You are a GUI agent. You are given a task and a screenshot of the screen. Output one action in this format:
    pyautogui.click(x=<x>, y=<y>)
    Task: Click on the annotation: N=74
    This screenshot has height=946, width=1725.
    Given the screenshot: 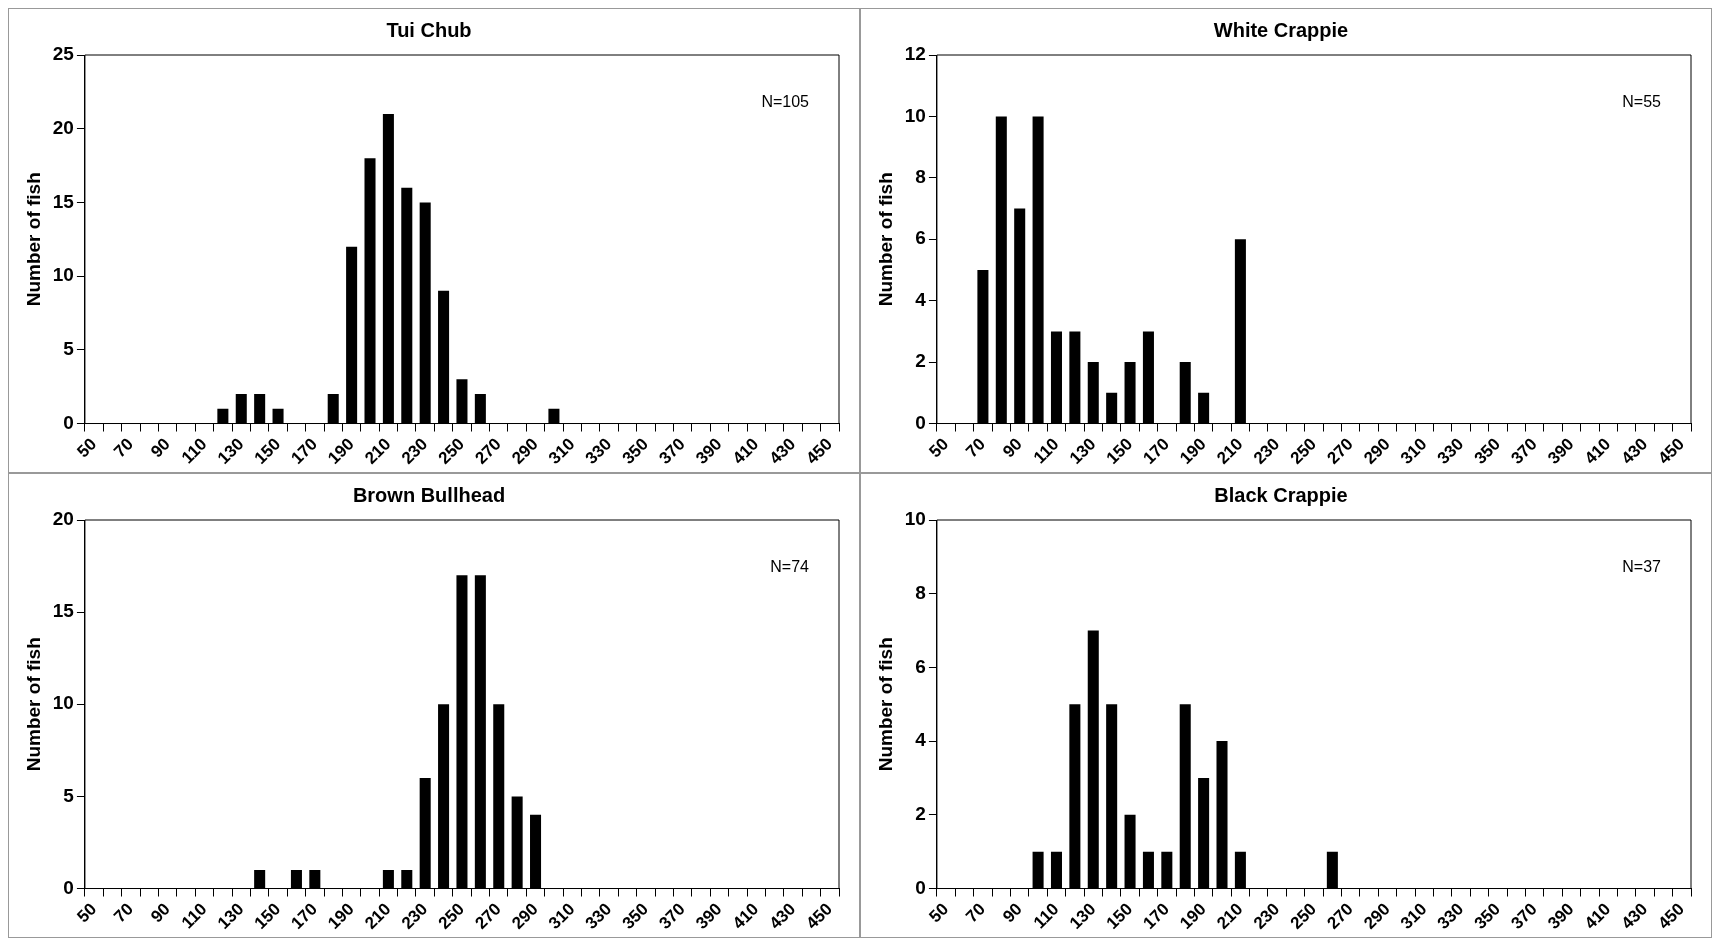 What is the action you would take?
    pyautogui.click(x=790, y=567)
    